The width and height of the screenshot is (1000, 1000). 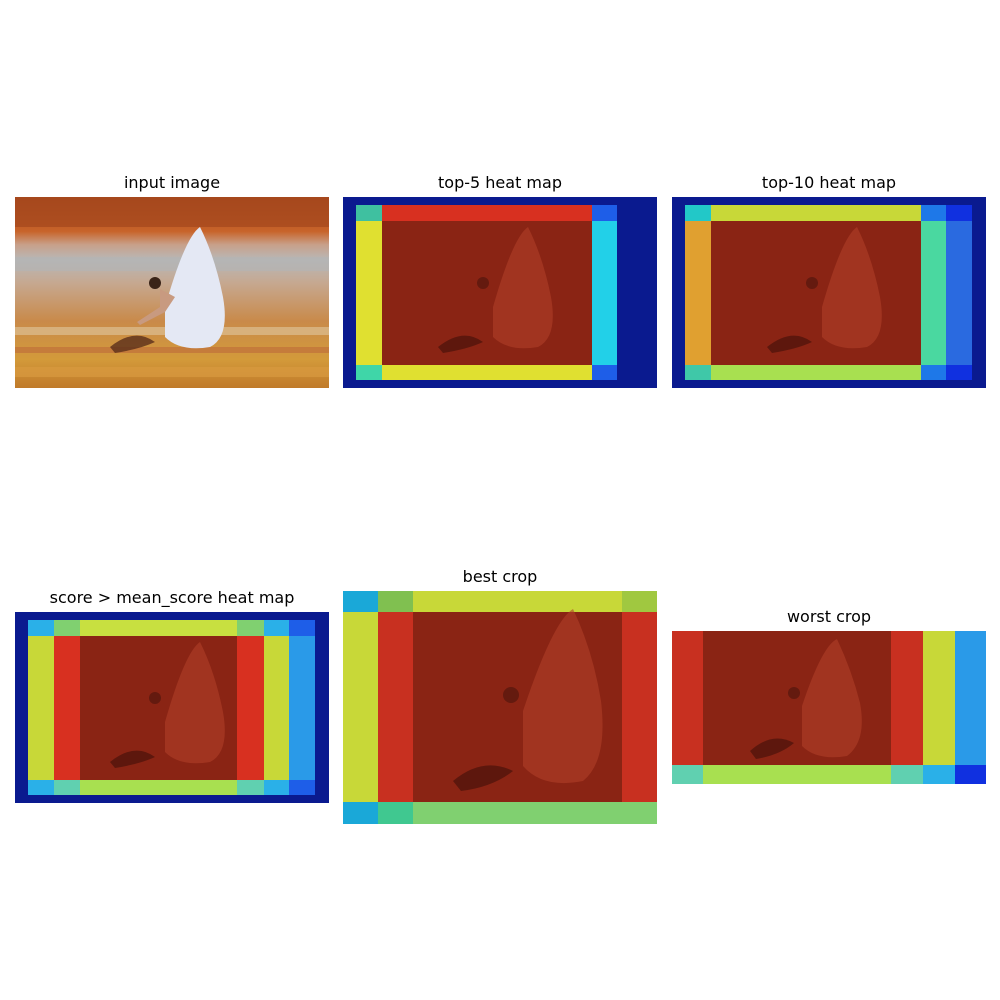 I want to click on top10-heatmap-image, so click(x=829, y=292).